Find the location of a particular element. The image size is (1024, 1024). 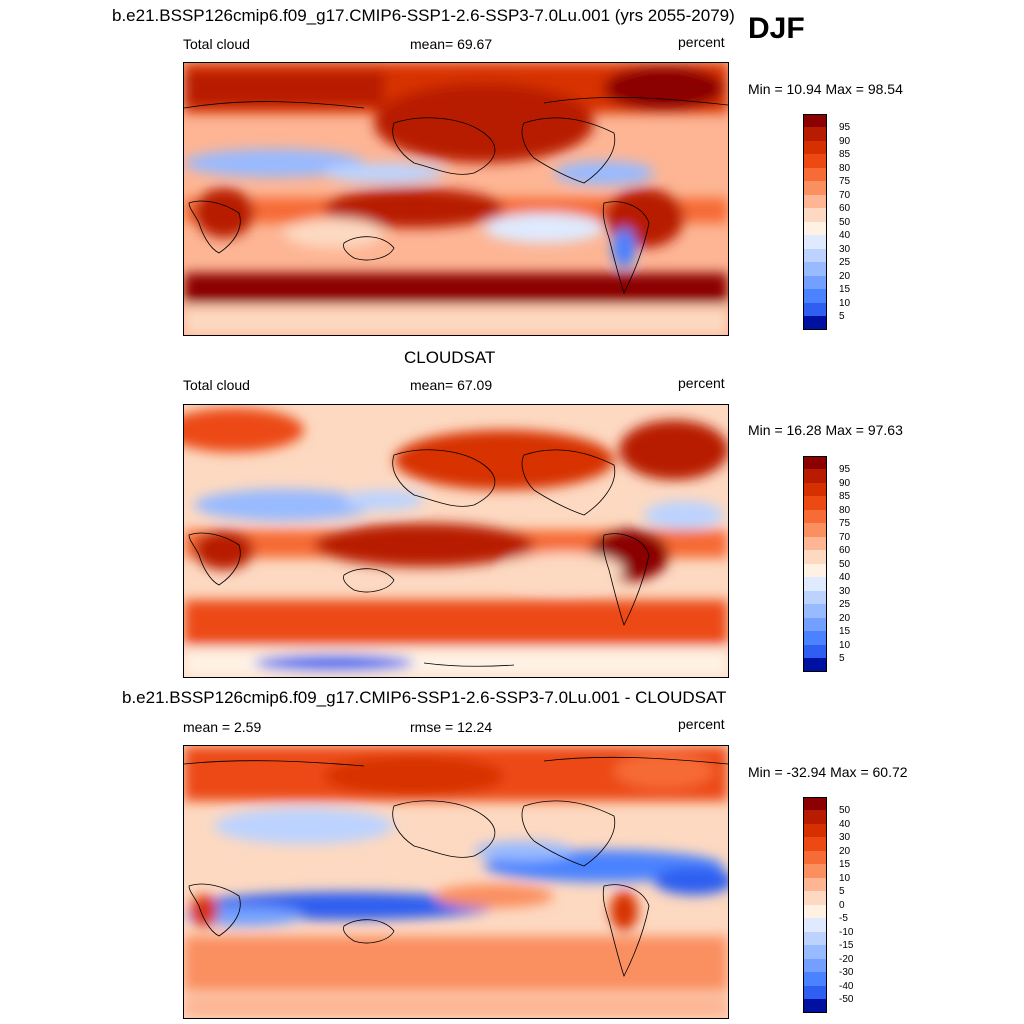

panel1-legend-label: 60 is located at coordinates (845, 208).